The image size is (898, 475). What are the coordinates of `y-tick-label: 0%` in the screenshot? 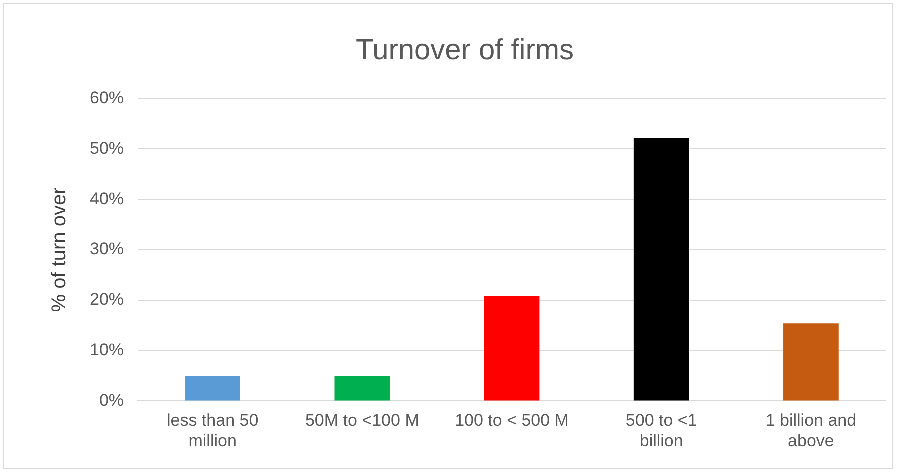 It's located at (111, 400).